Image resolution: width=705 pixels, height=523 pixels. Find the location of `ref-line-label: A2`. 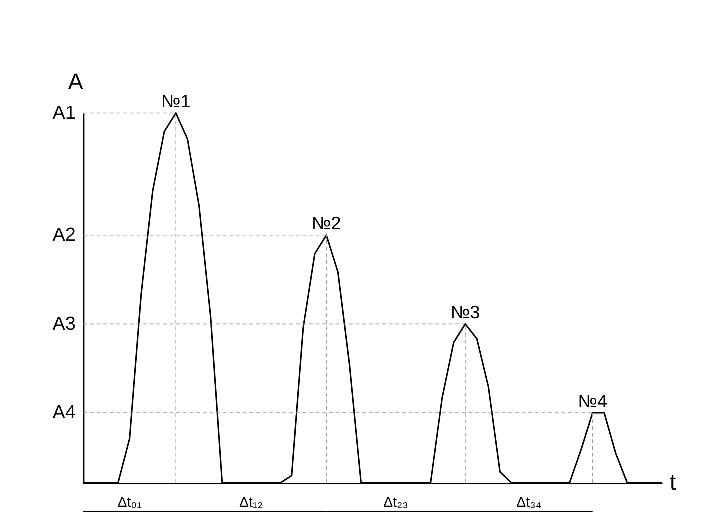

ref-line-label: A2 is located at coordinates (64, 235).